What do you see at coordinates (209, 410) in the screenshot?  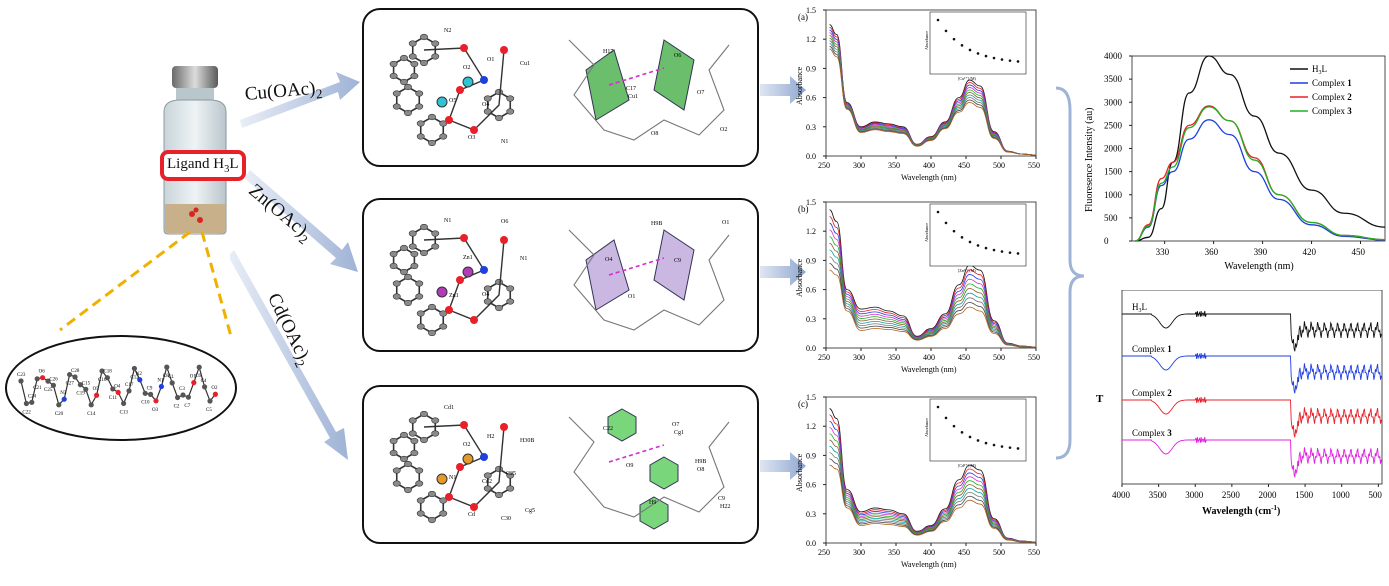 I see `ligand-atom-label: C5` at bounding box center [209, 410].